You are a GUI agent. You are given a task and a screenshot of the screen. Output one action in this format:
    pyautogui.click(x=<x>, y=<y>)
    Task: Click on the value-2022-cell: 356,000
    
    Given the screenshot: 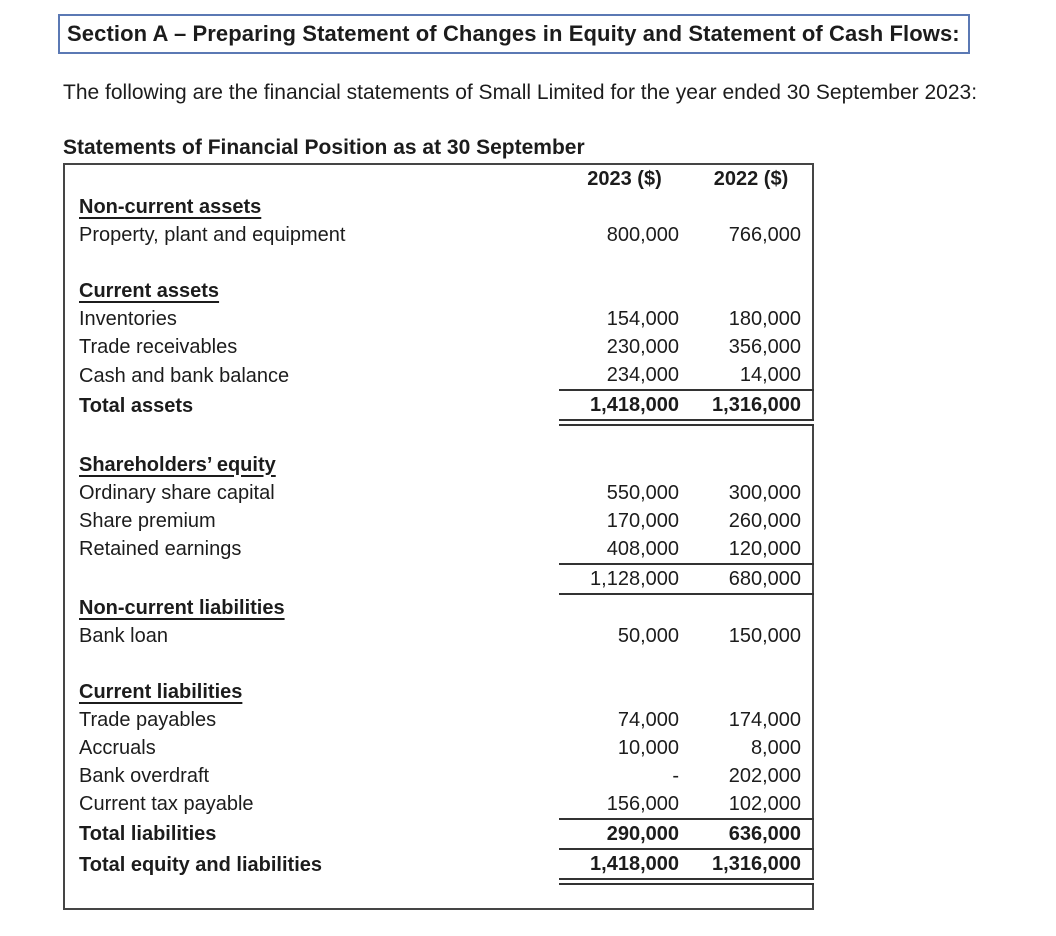 What is the action you would take?
    pyautogui.click(x=764, y=347)
    